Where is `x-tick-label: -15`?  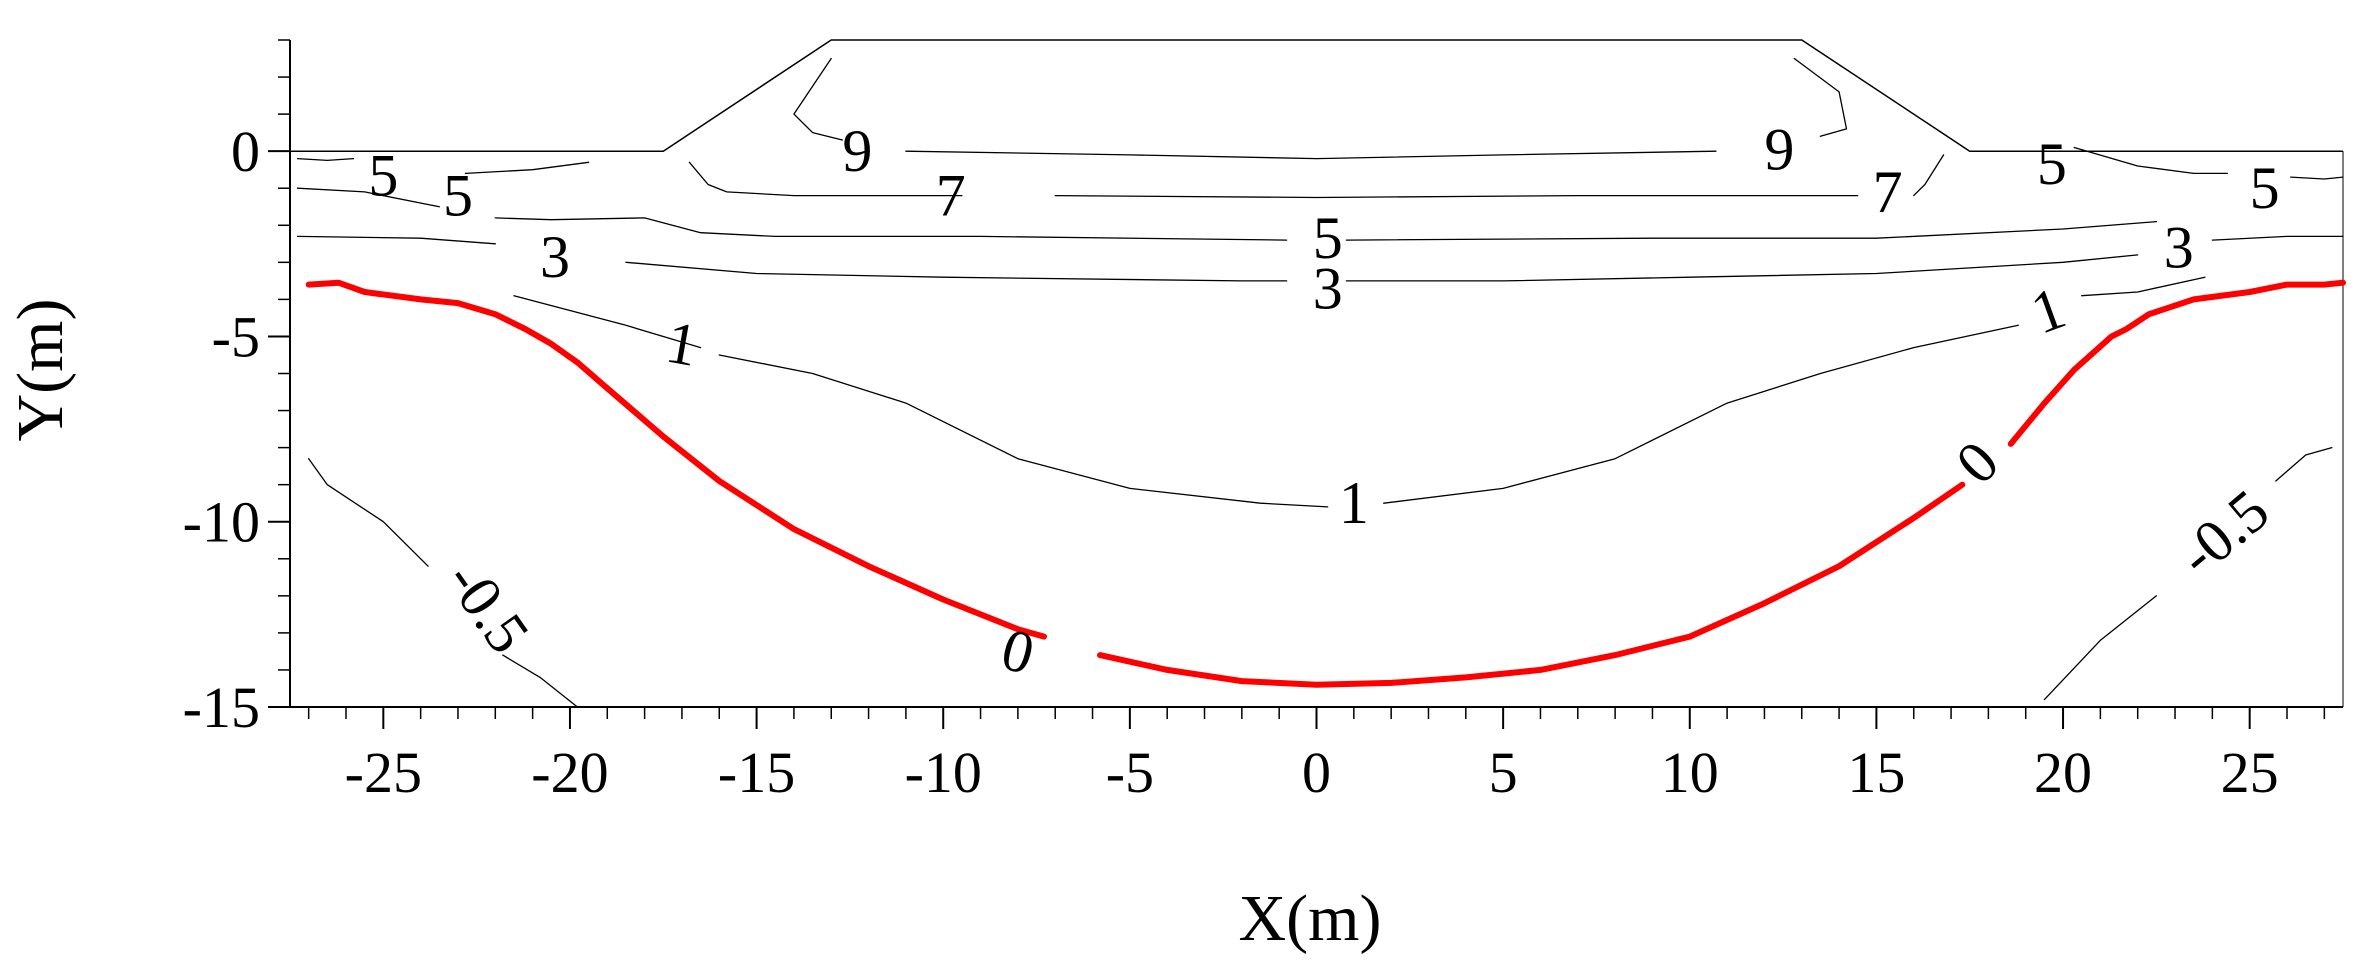
x-tick-label: -15 is located at coordinates (756, 772).